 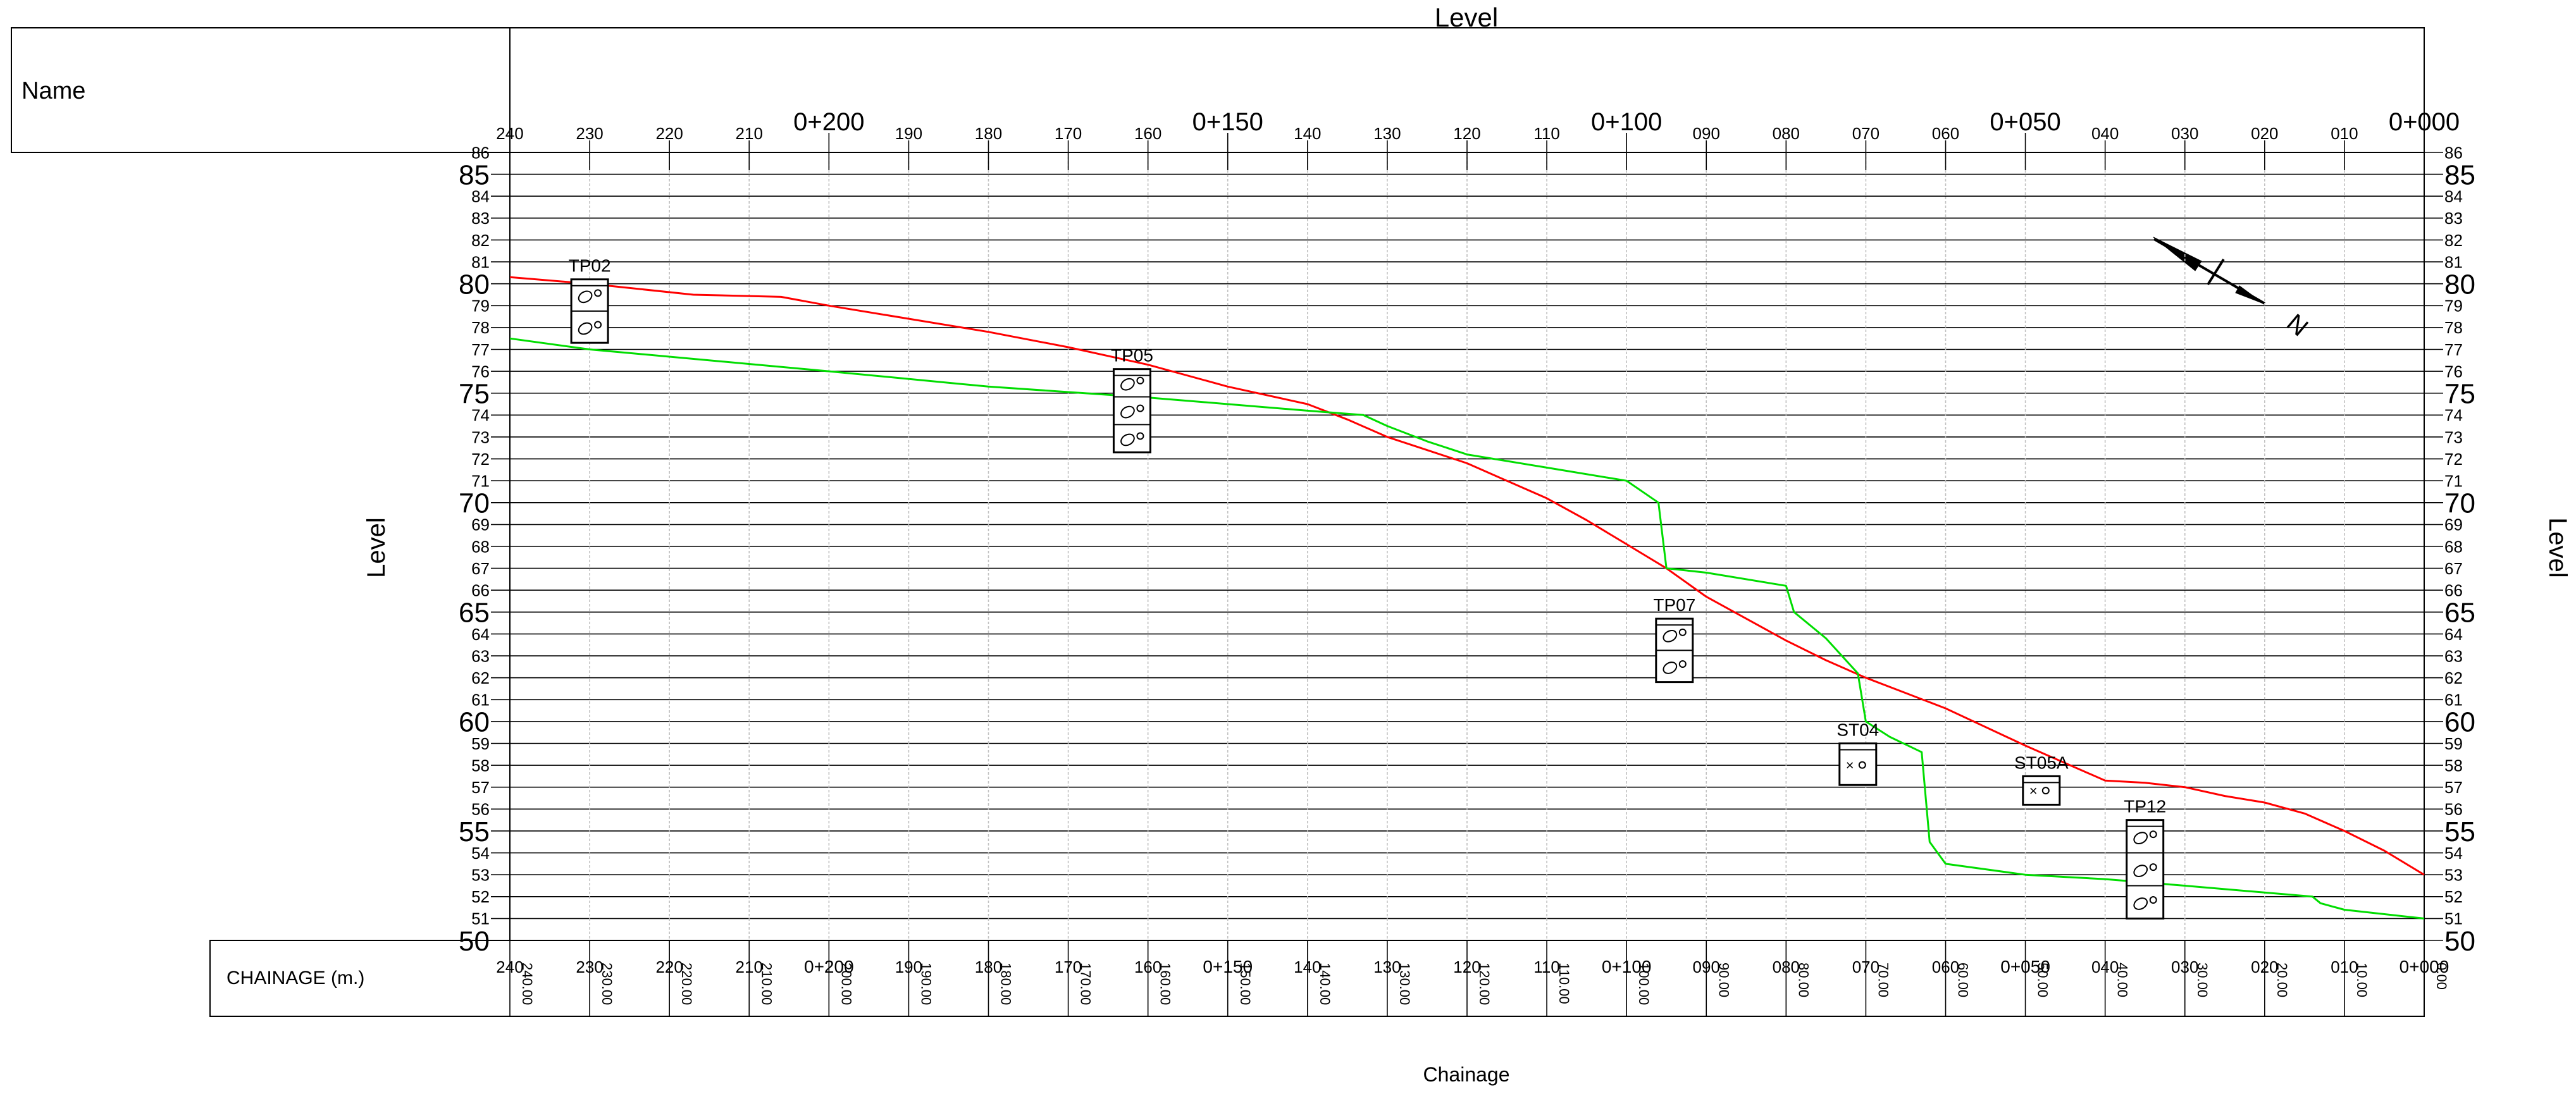 I want to click on bottom-chainage-label: 030, so click(x=2185, y=967).